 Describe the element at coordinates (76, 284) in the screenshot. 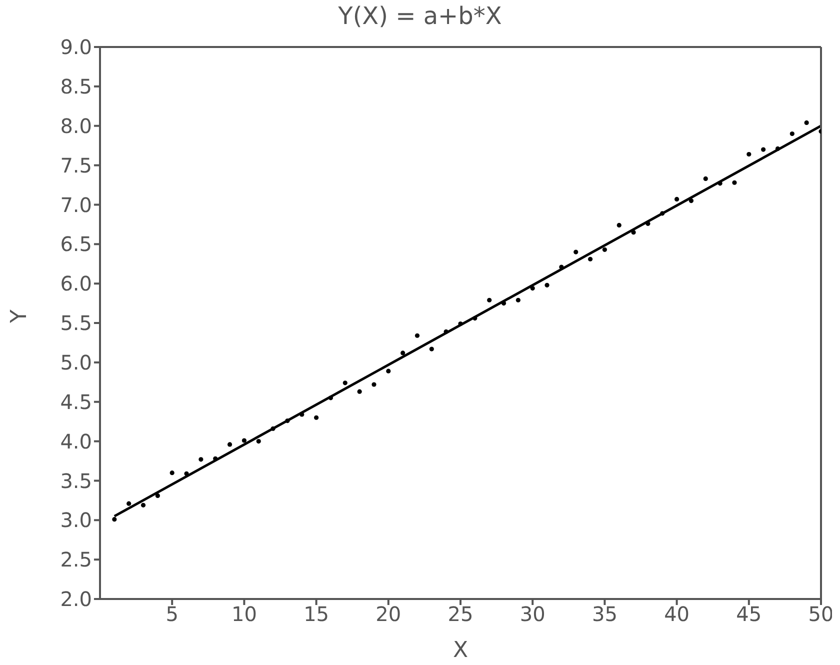

I see `y-tick-label: 6.0` at that location.